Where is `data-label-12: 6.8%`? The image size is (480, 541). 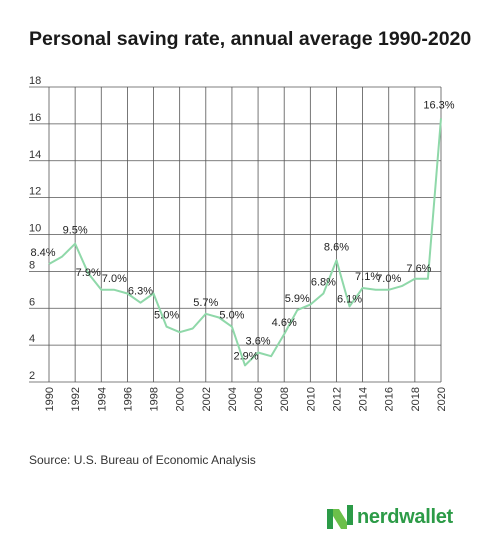
data-label-12: 6.8% is located at coordinates (323, 283).